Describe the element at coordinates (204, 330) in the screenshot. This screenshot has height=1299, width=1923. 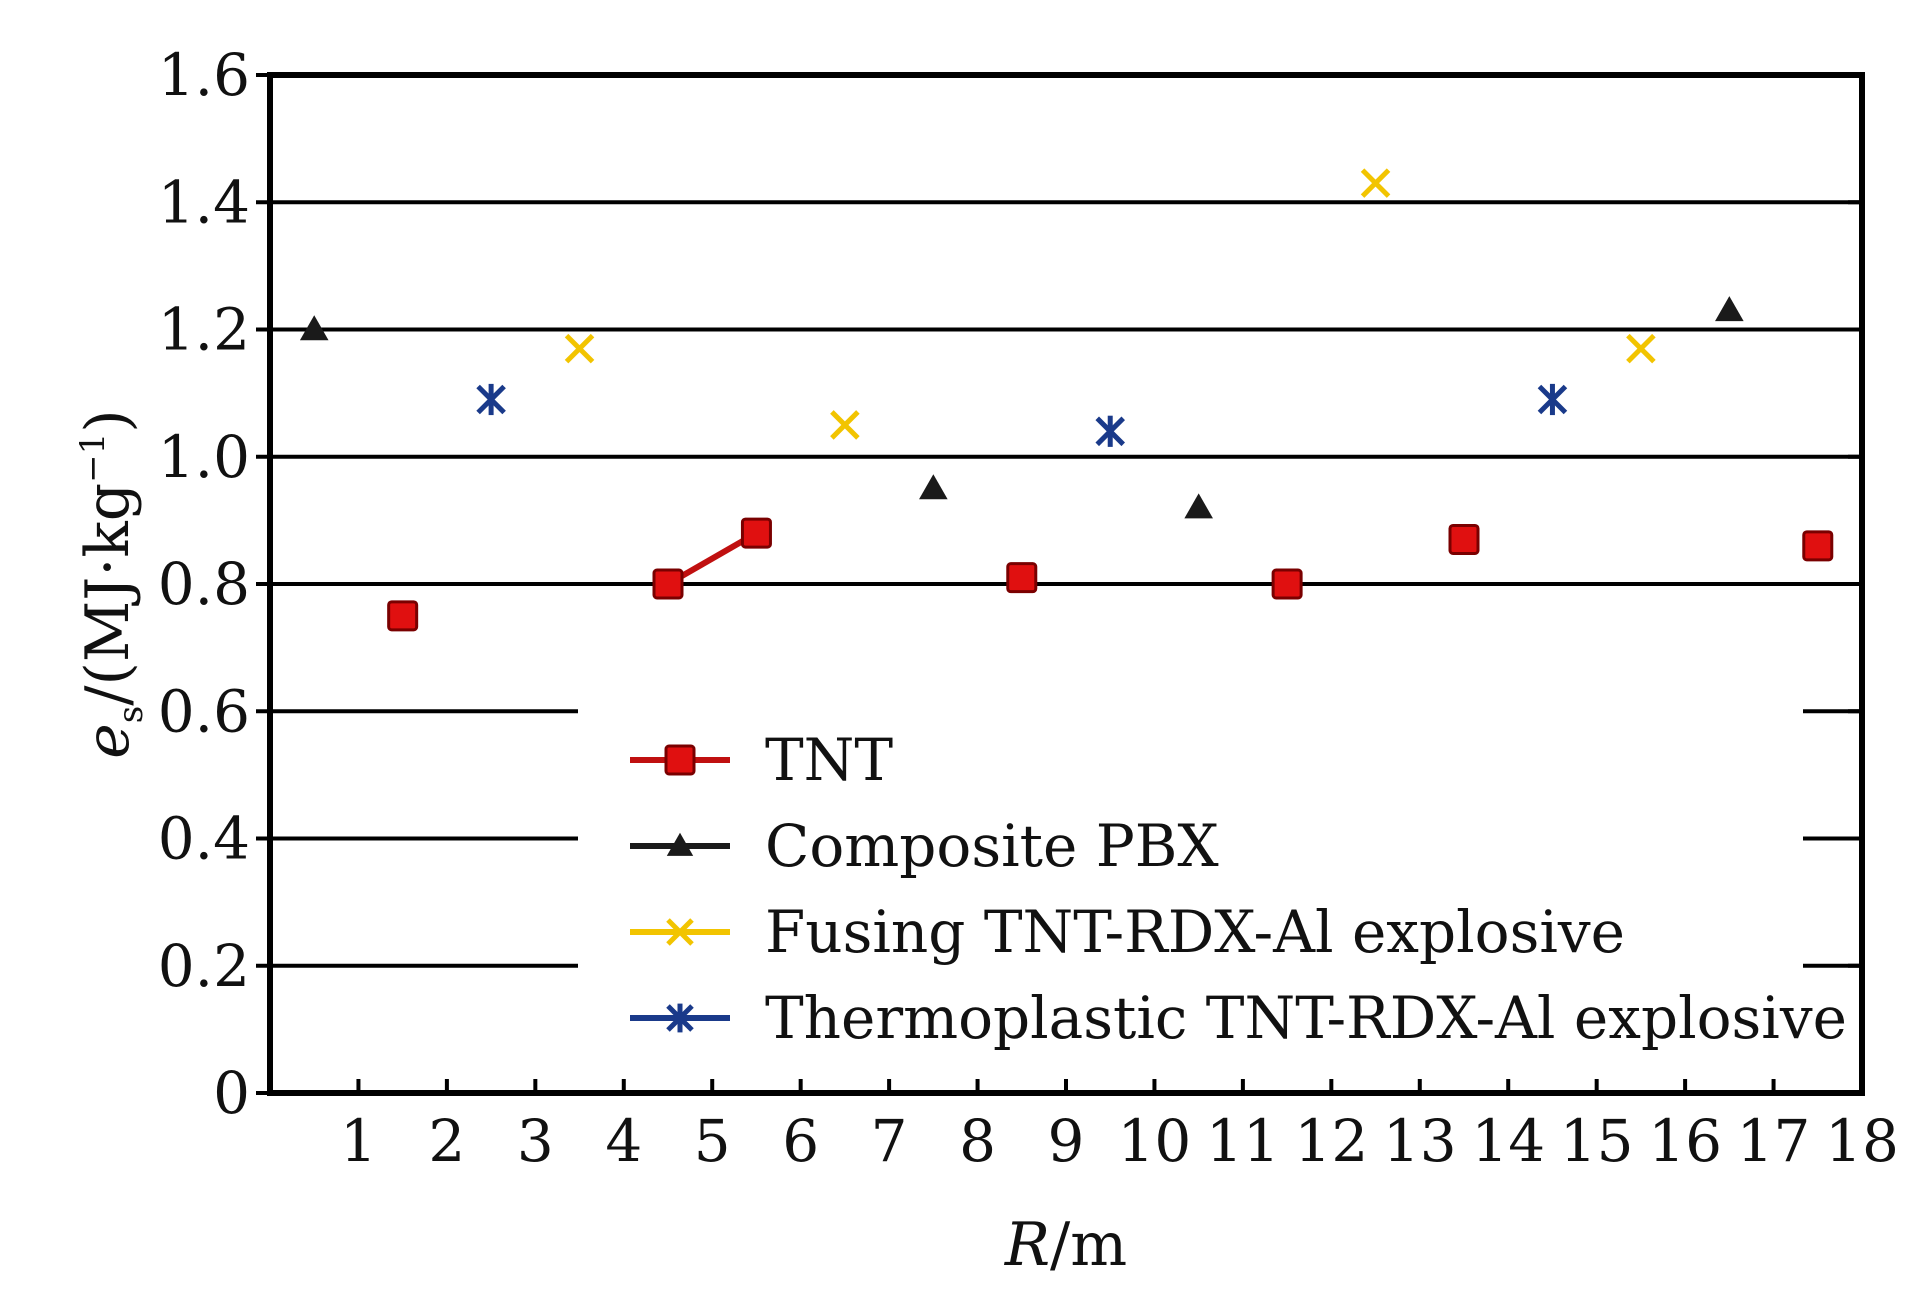
I see `y-tick-label: 1.2` at that location.